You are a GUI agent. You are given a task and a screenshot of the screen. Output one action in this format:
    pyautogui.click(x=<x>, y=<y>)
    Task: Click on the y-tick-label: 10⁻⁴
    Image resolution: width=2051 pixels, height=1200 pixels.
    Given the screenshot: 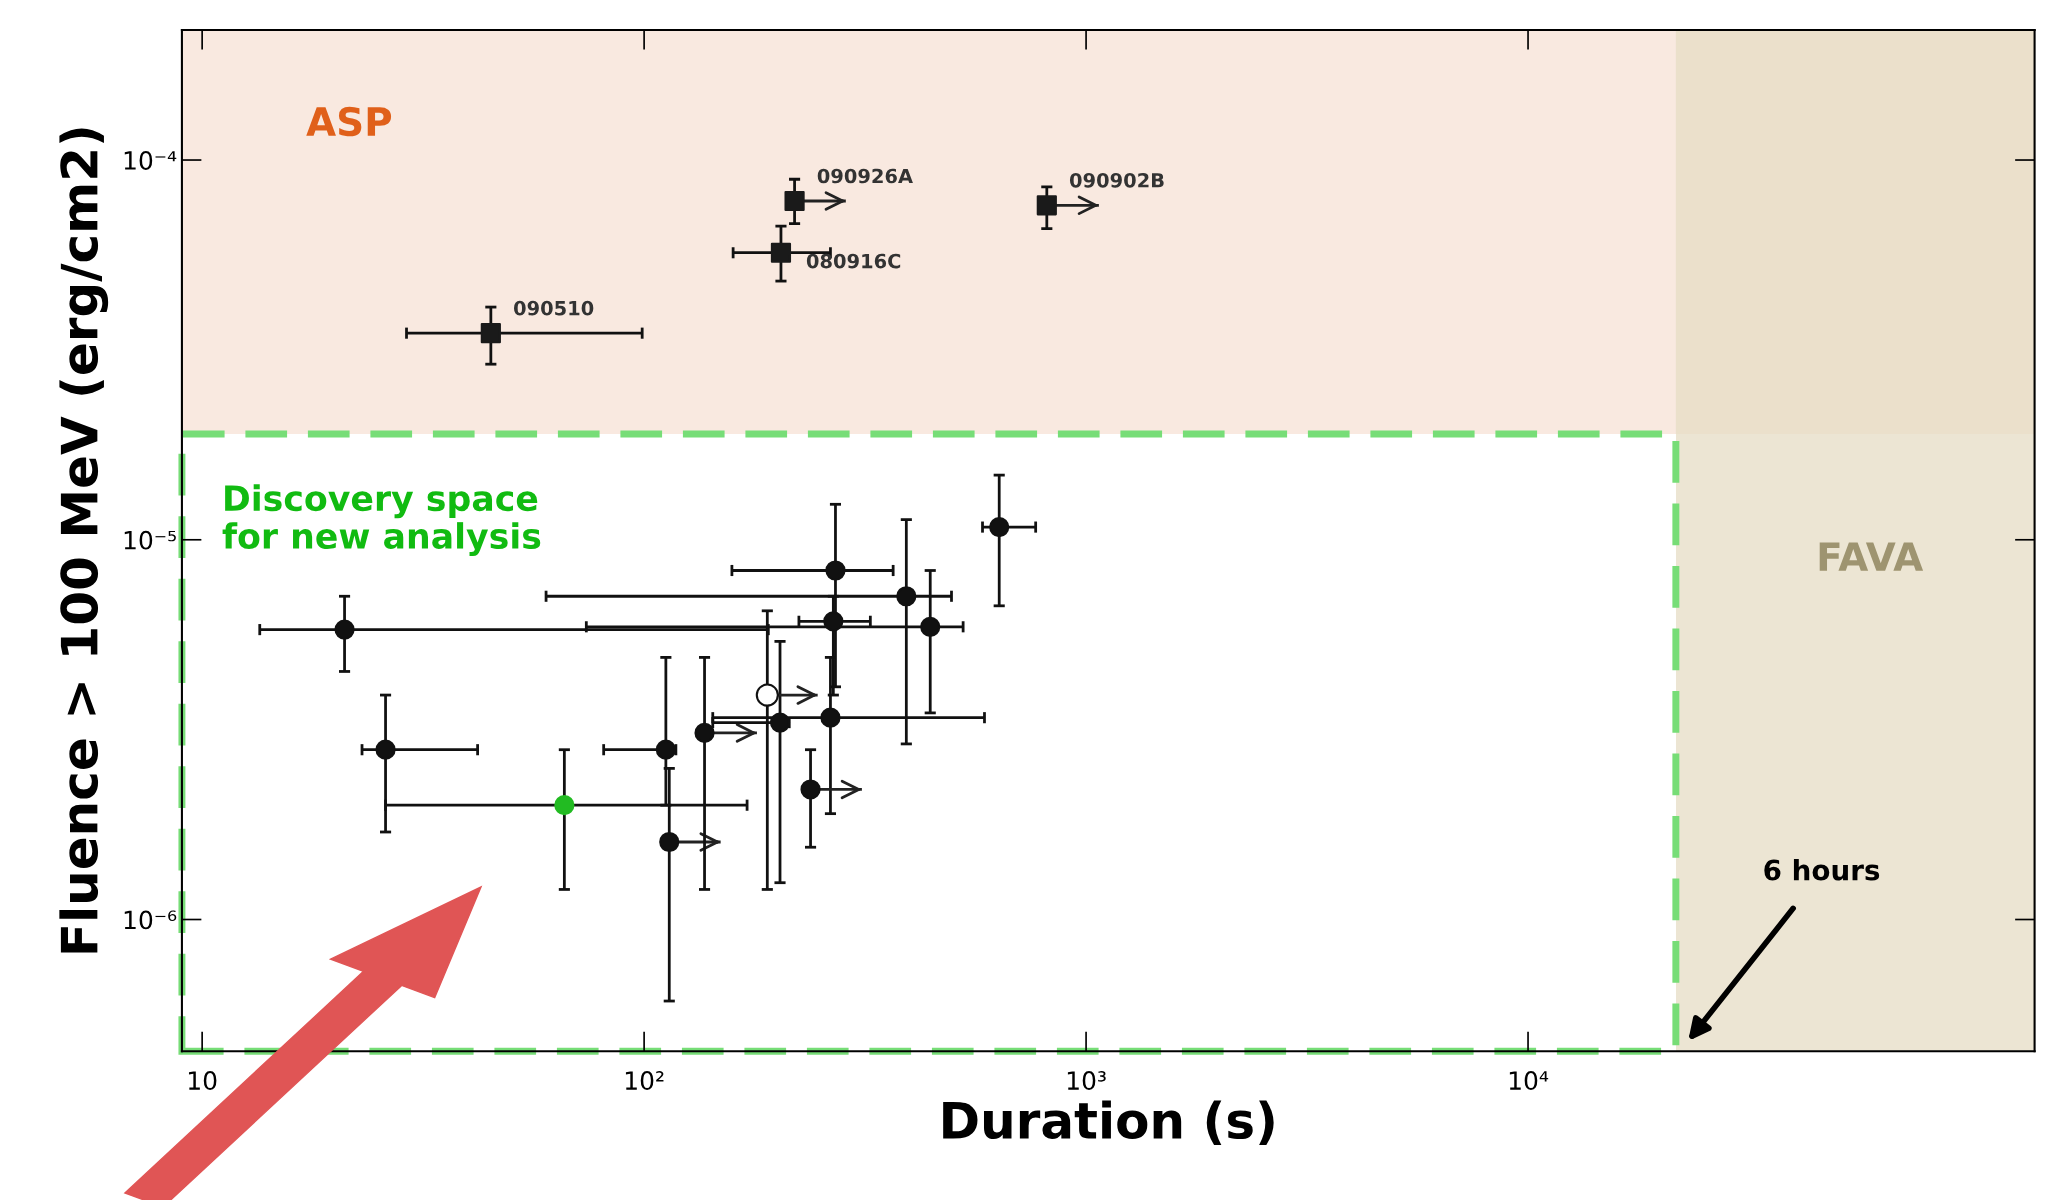 What is the action you would take?
    pyautogui.click(x=150, y=160)
    